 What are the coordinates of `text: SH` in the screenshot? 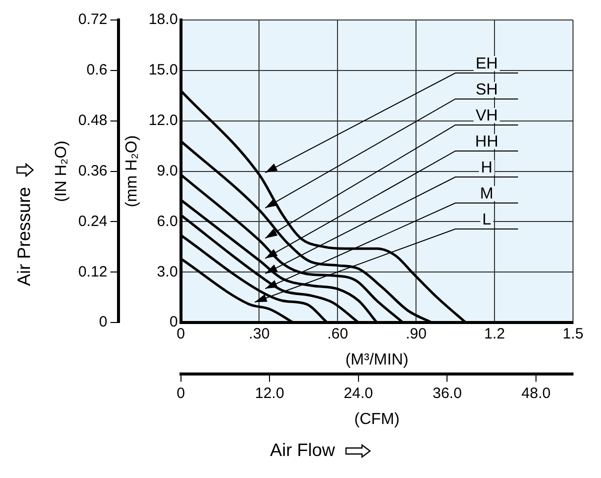 It's located at (487, 89).